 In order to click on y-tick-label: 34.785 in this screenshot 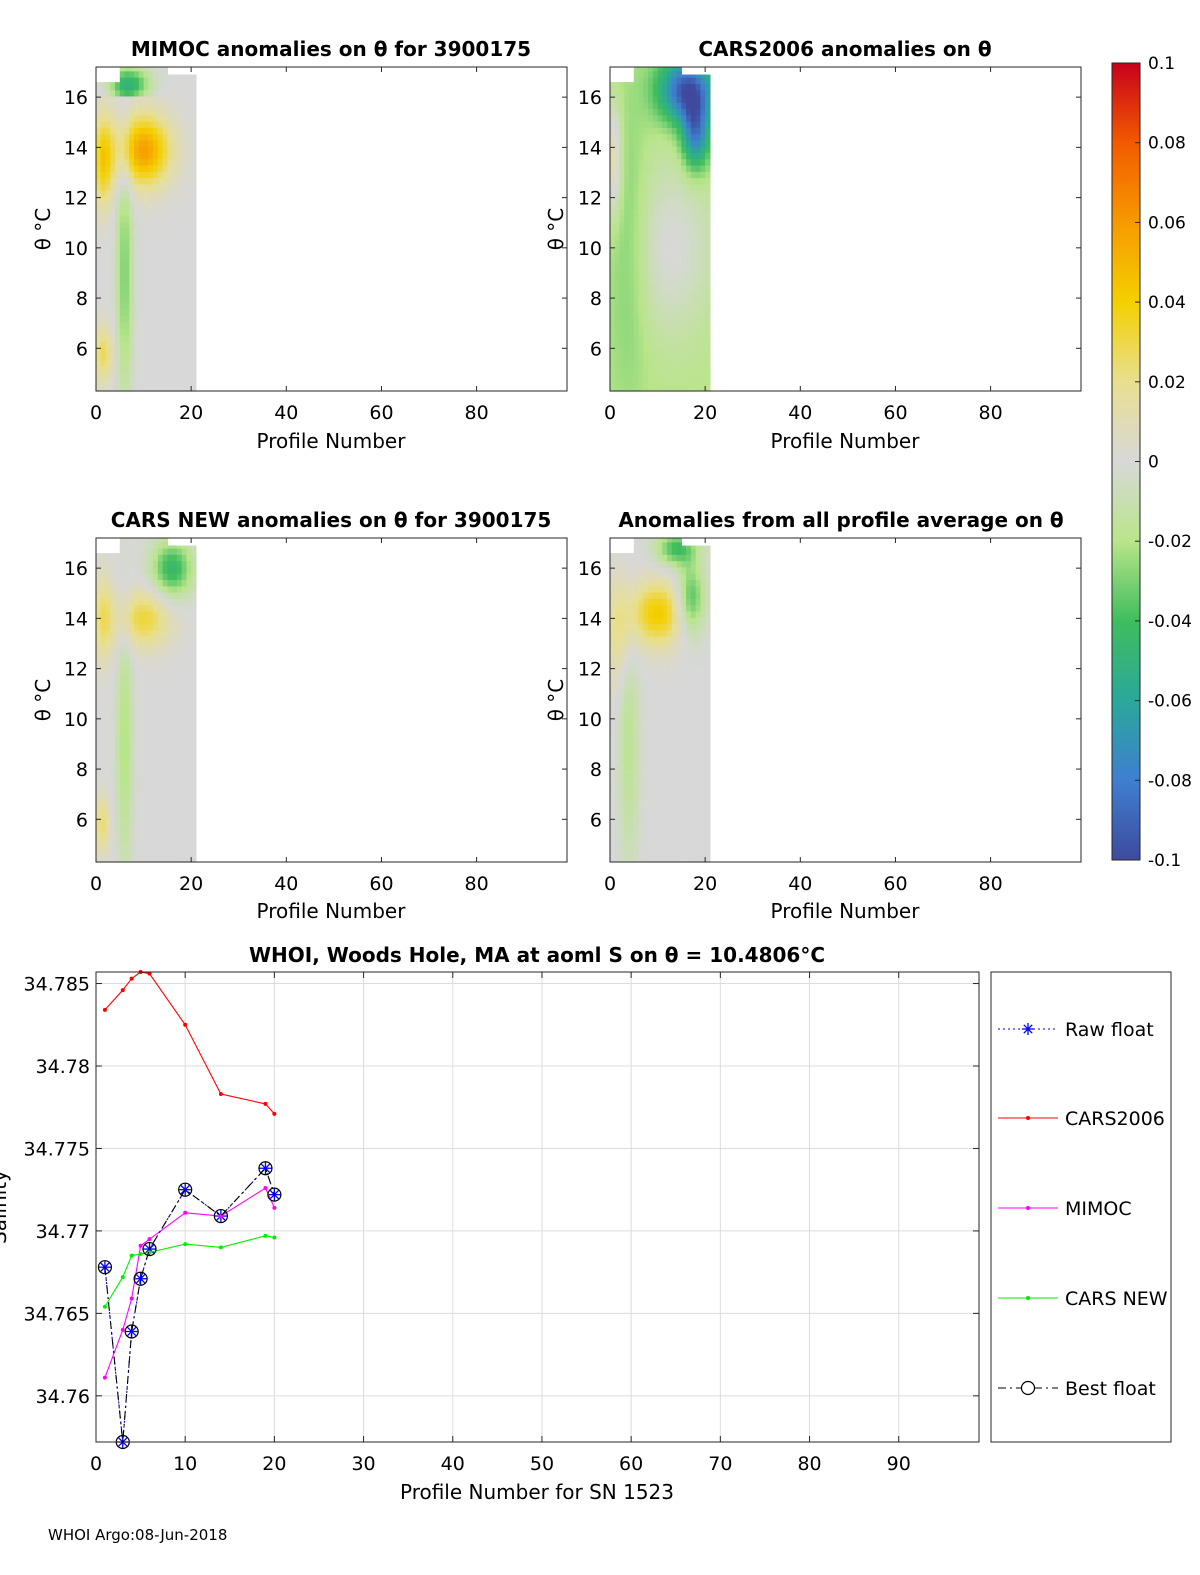, I will do `click(57, 985)`.